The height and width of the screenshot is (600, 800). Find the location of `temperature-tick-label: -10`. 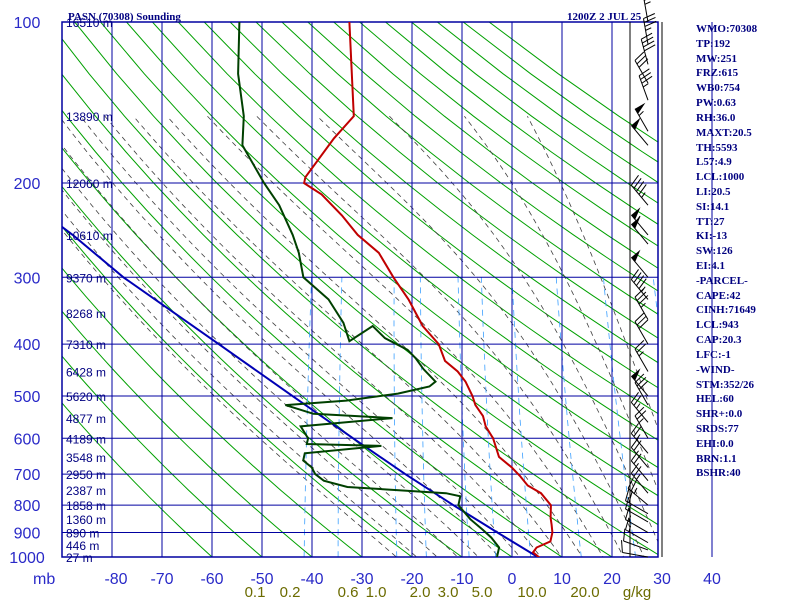

temperature-tick-label: -10 is located at coordinates (461, 579).